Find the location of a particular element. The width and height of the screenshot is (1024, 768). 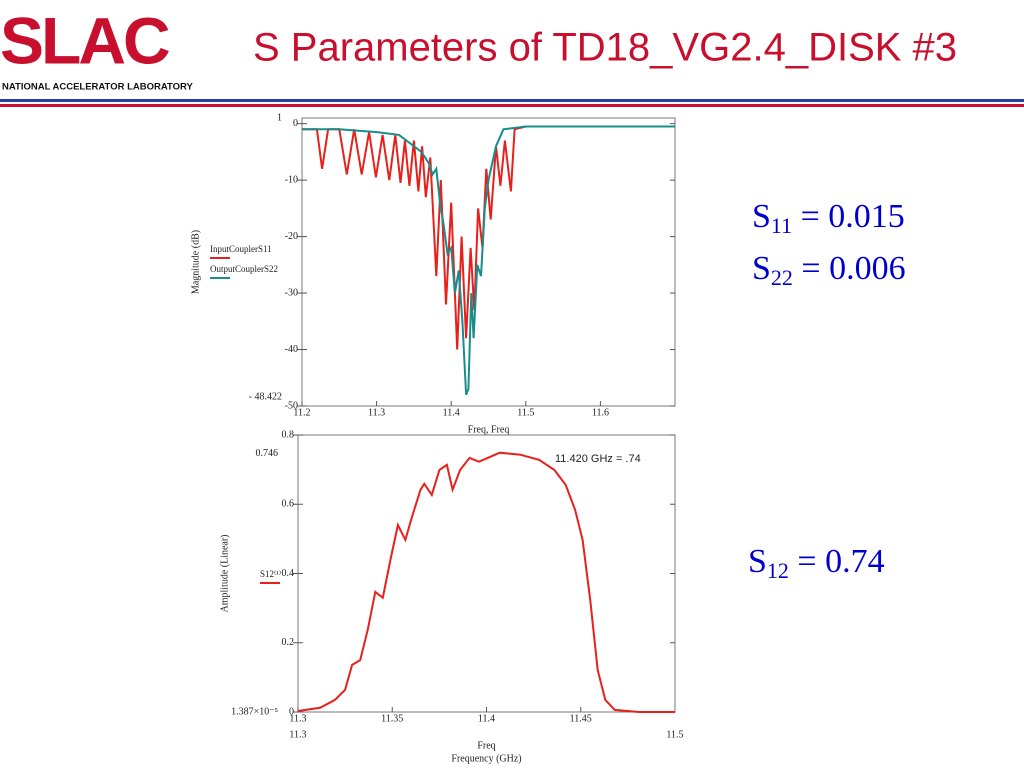

param-value: = 0.74 is located at coordinates (841, 561).